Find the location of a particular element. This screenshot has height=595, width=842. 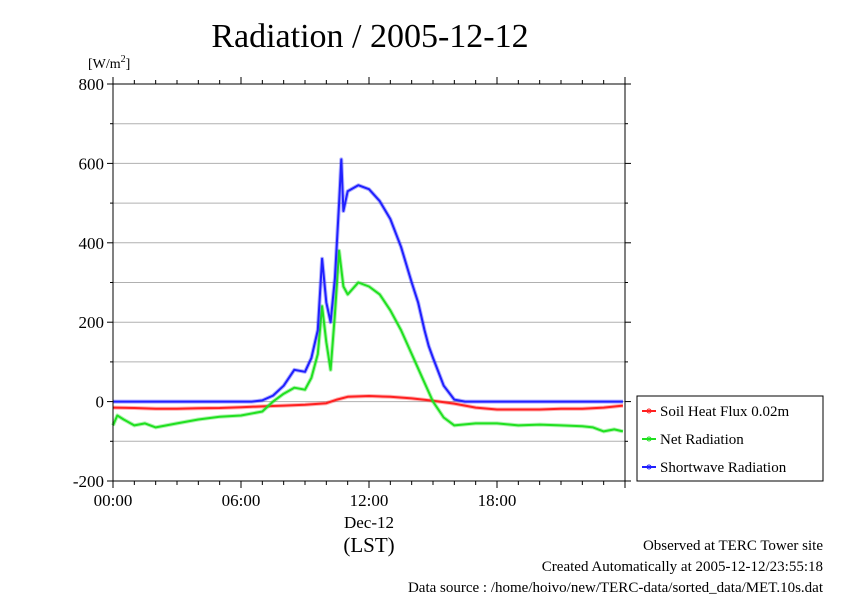

y-axis-unit-close: ] is located at coordinates (128, 64).